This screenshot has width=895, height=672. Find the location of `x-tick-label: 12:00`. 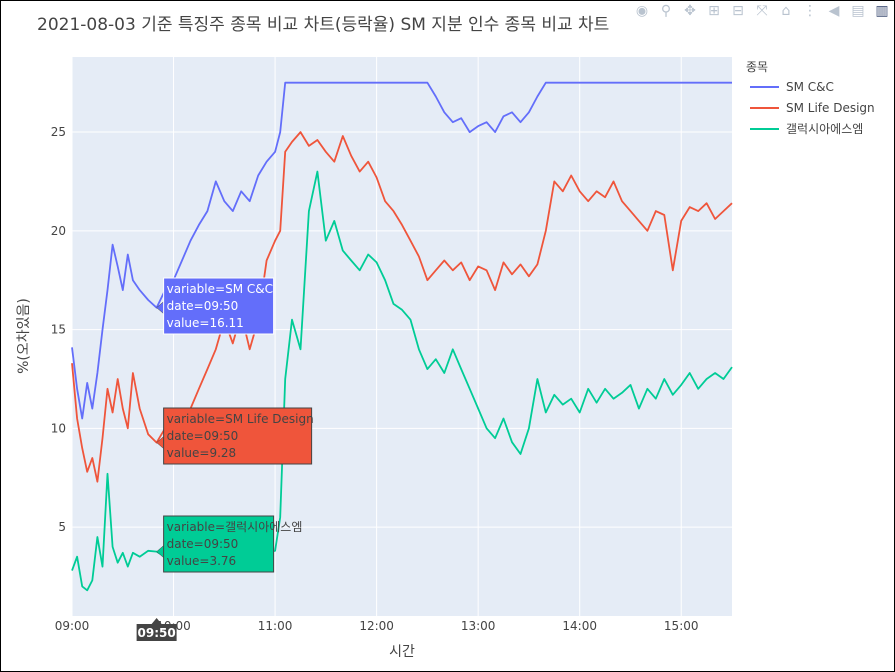

x-tick-label: 12:00 is located at coordinates (376, 626).